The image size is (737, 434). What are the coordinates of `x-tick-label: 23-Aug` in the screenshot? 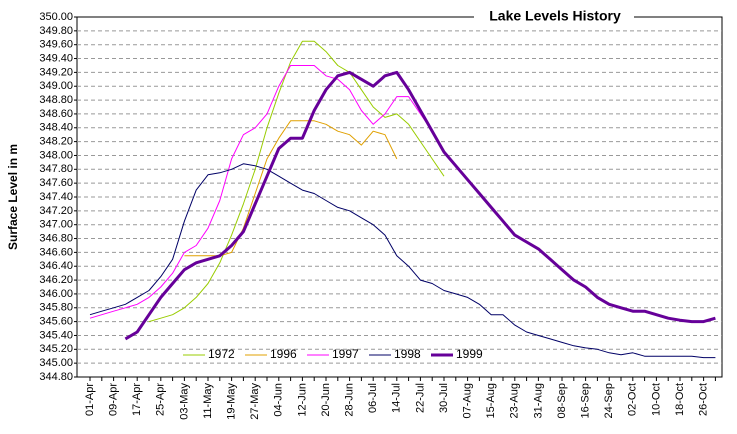 It's located at (515, 400).